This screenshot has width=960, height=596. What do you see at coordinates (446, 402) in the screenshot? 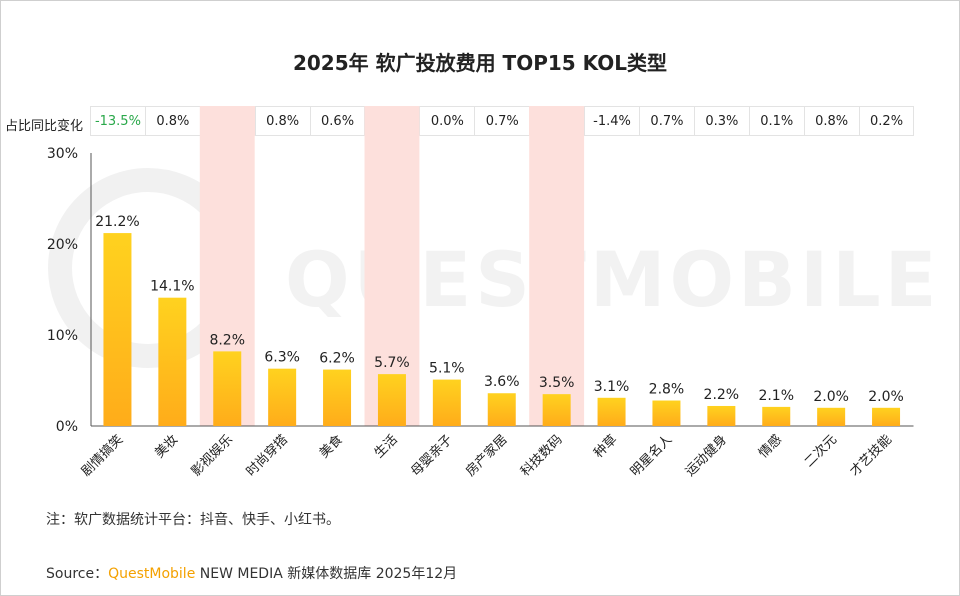
I see `bar-母婴亲子` at bounding box center [446, 402].